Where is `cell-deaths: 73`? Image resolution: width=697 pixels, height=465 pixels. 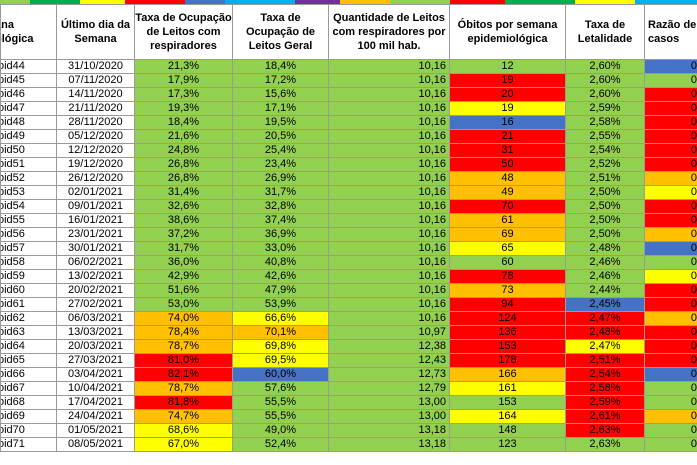
cell-deaths: 73 is located at coordinates (507, 290).